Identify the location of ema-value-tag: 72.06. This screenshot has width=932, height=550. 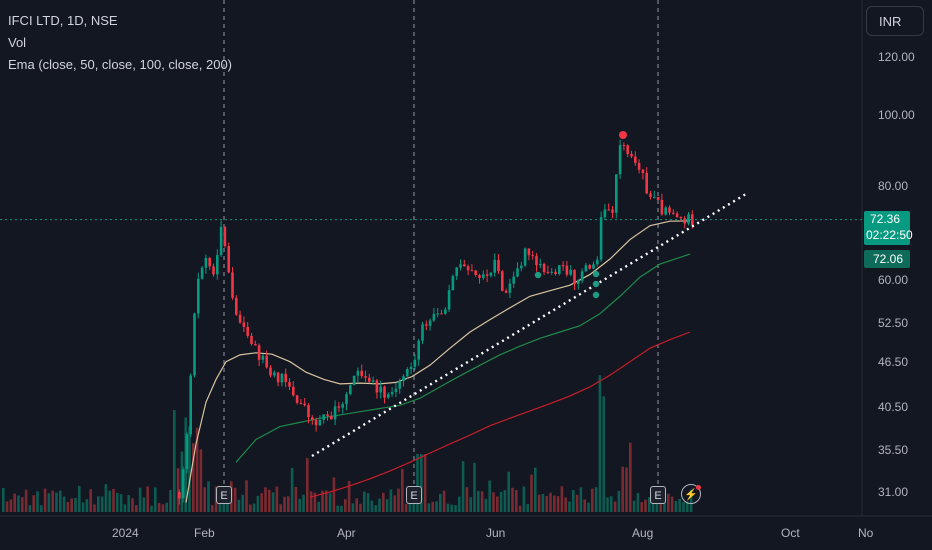
(887, 259).